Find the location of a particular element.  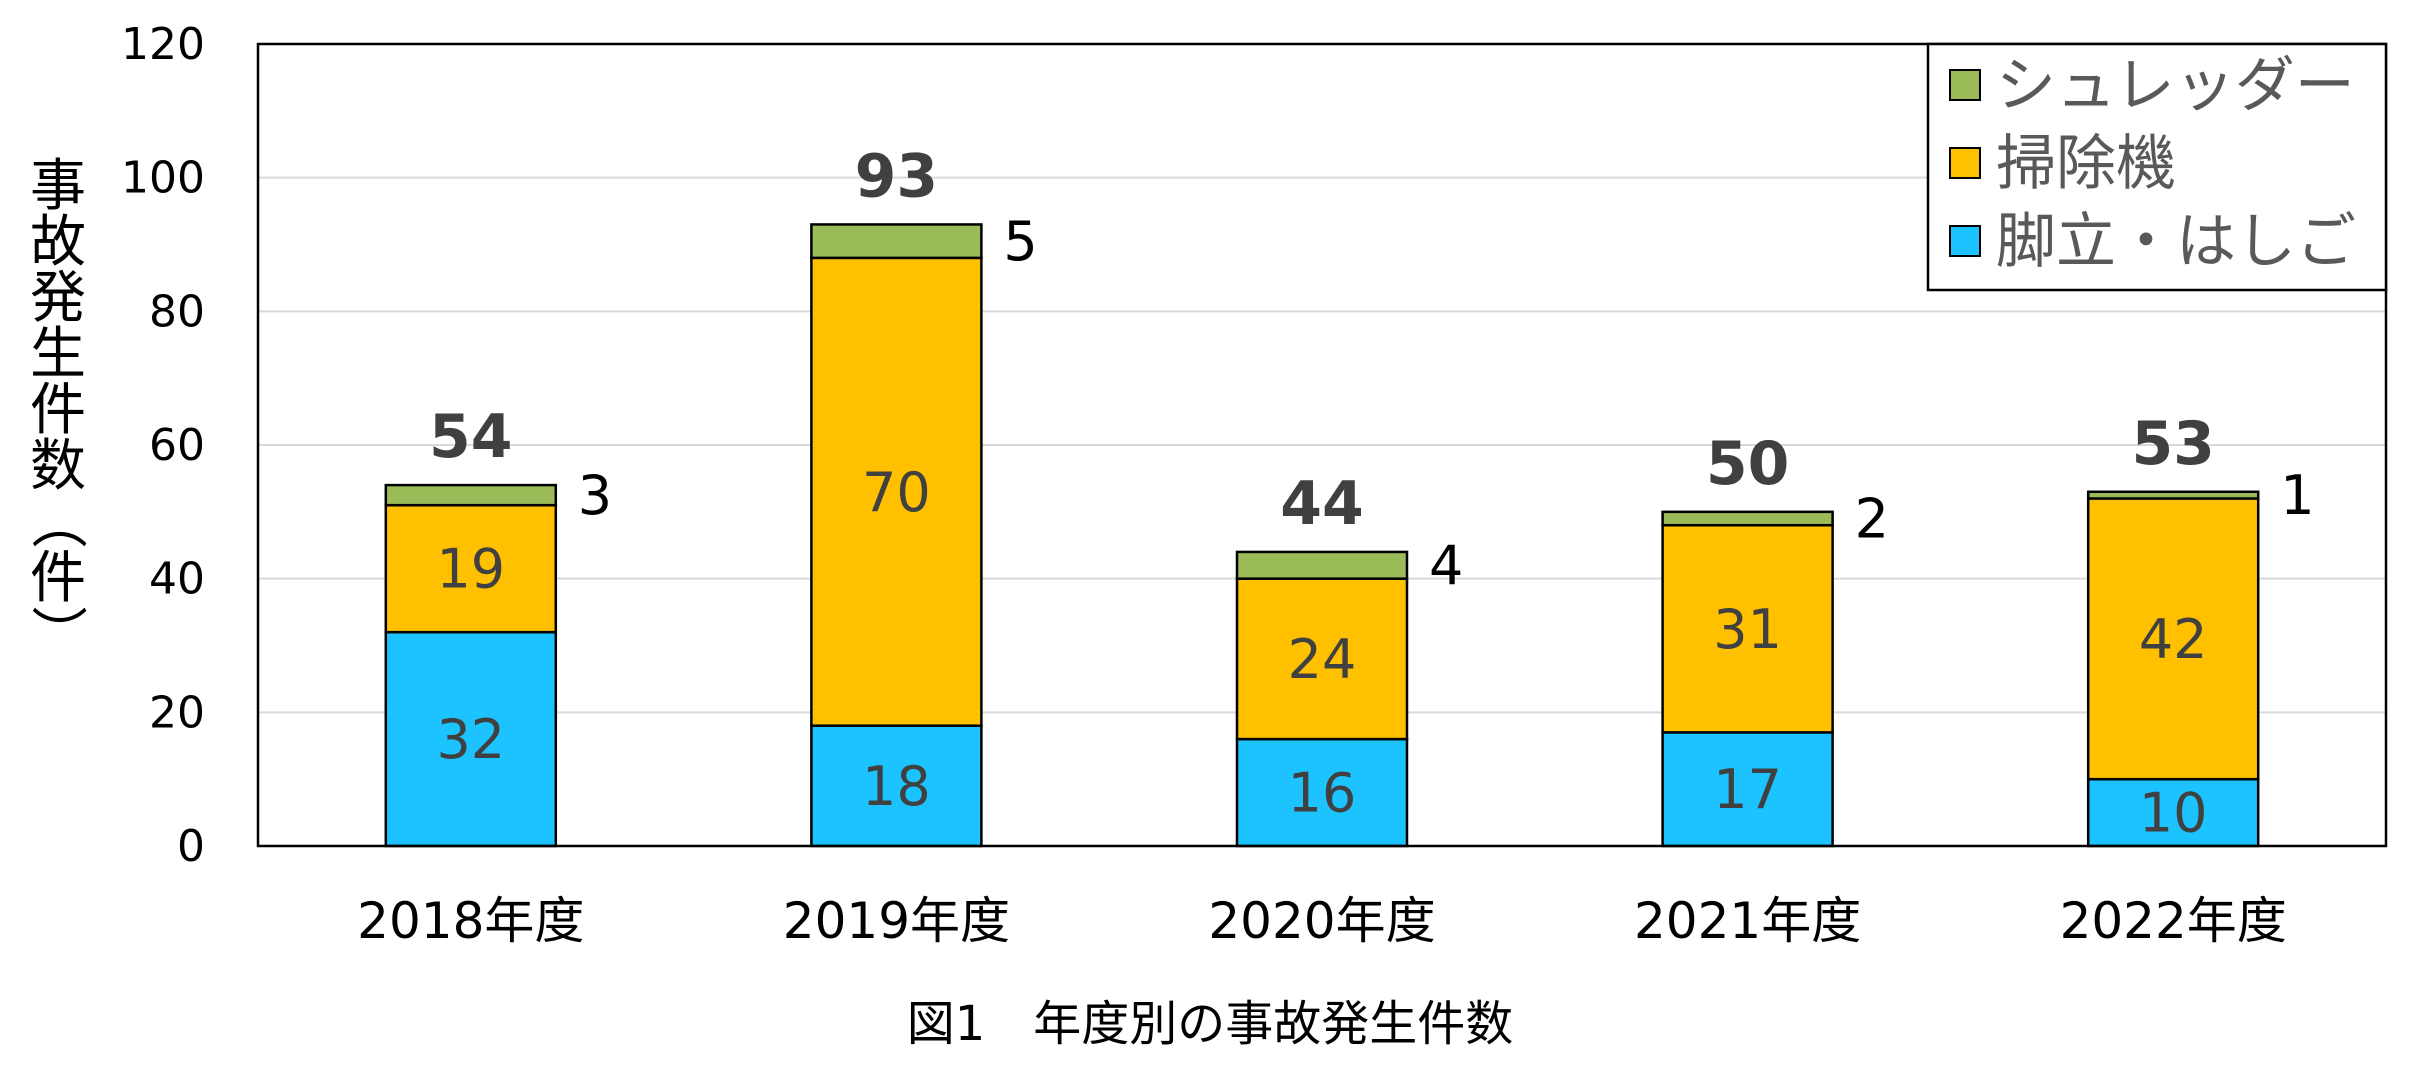

x-category-label: 2020年度 is located at coordinates (1321, 921).